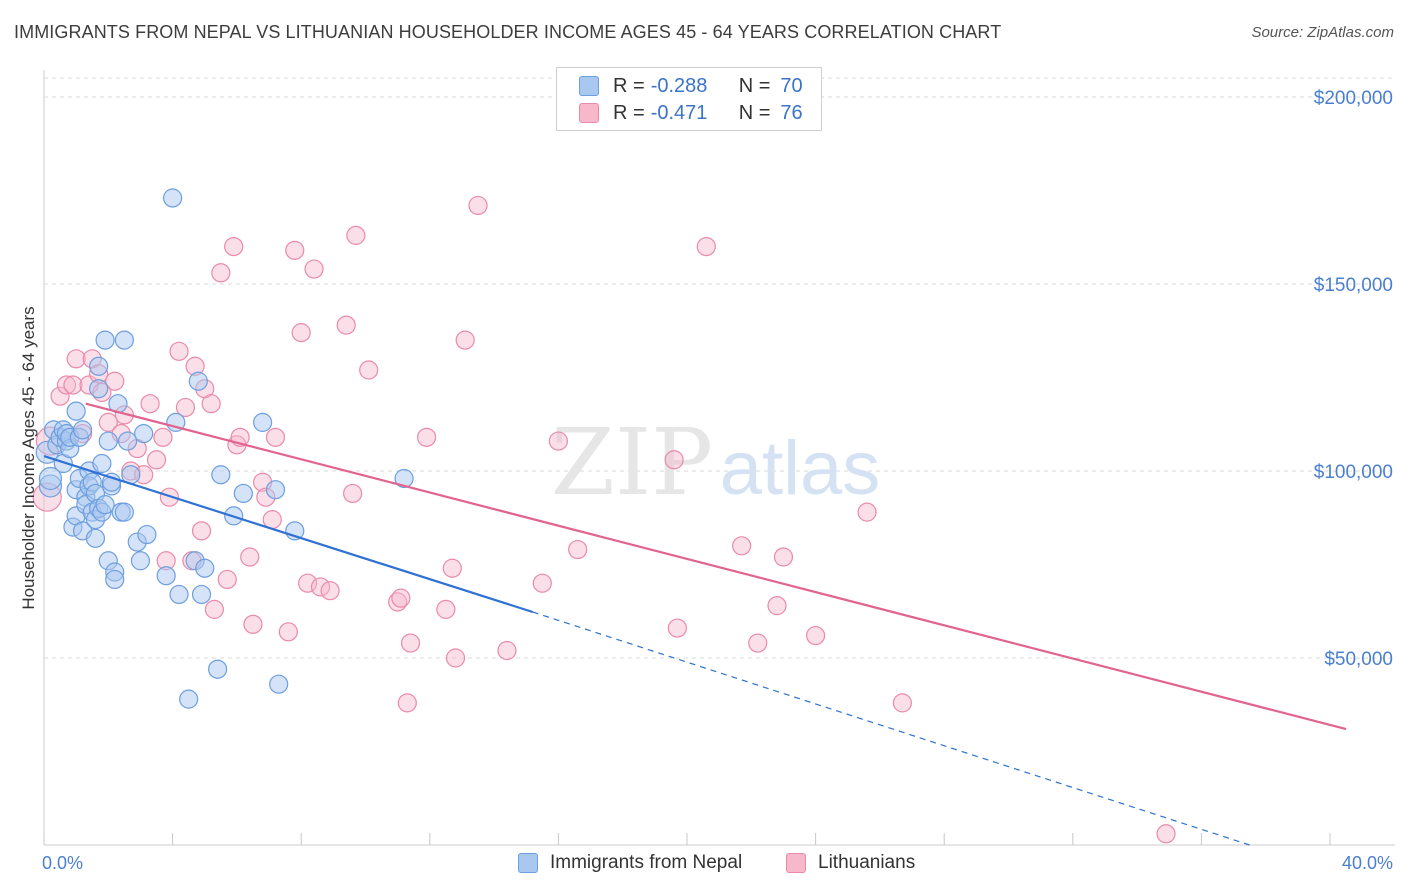 The image size is (1406, 892). What do you see at coordinates (1367, 863) in the screenshot?
I see `x-tick-label-max: 40.0%` at bounding box center [1367, 863].